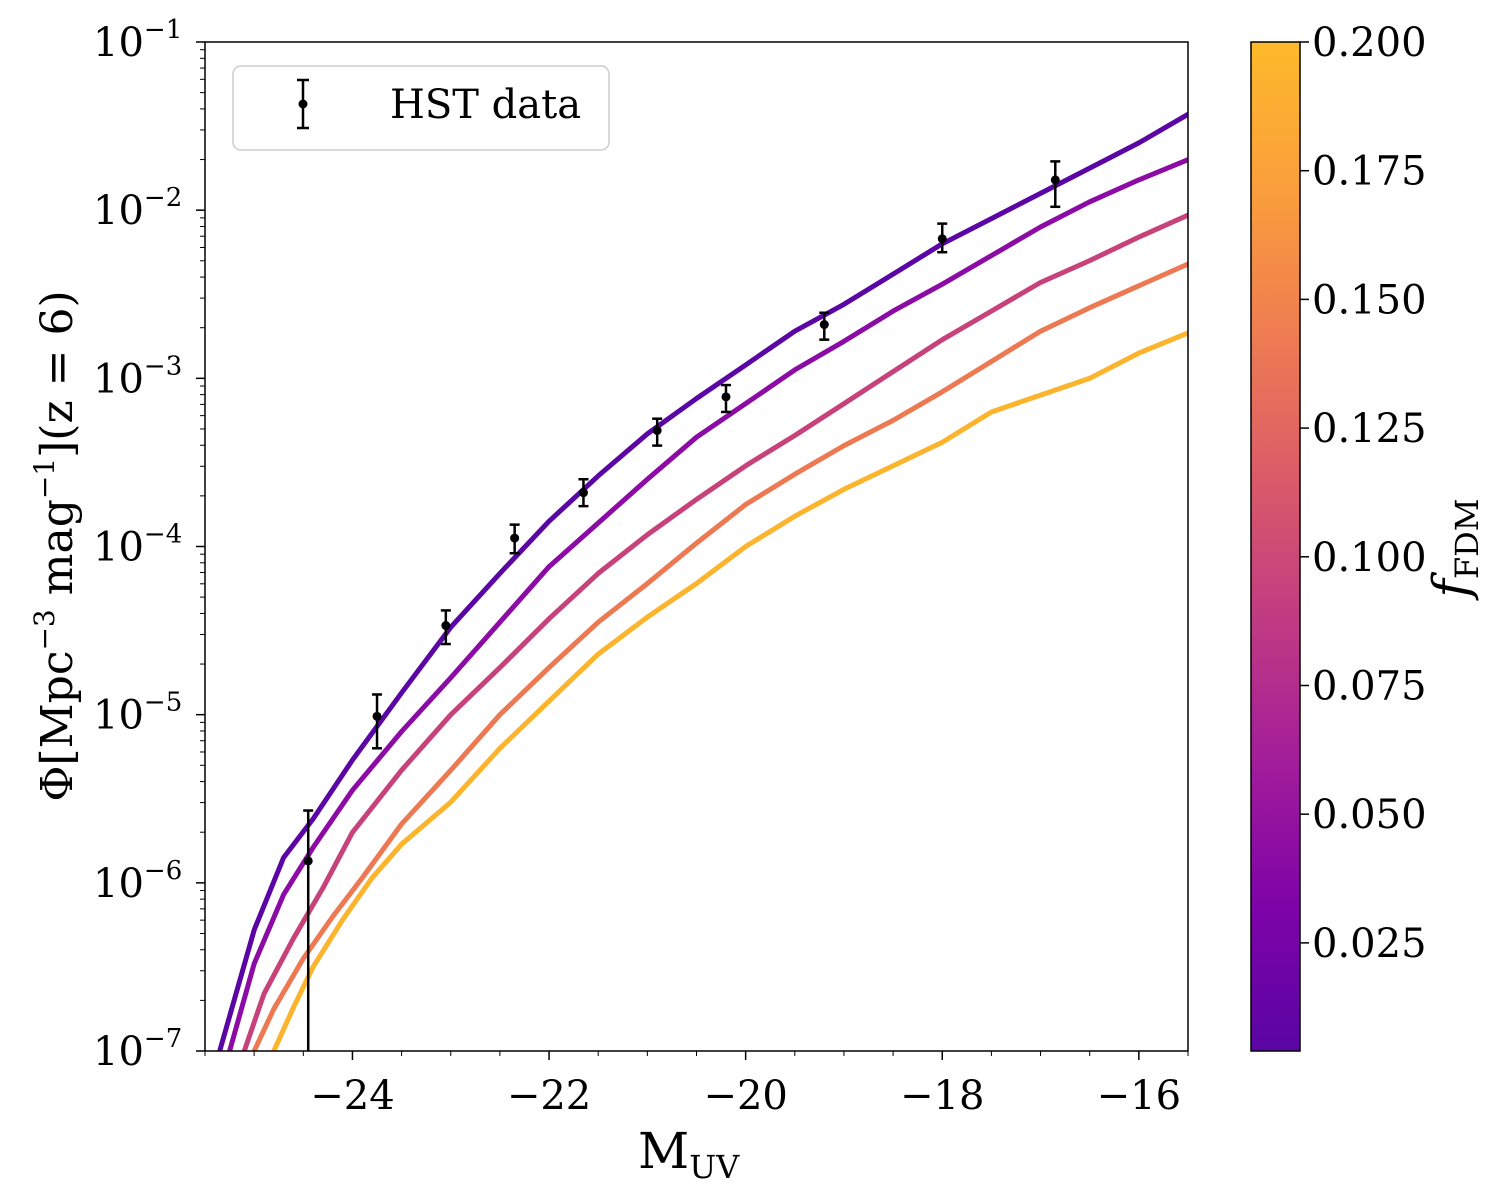  Describe the element at coordinates (137, 545) in the screenshot. I see `y-tick-label: 10⁻⁴` at that location.